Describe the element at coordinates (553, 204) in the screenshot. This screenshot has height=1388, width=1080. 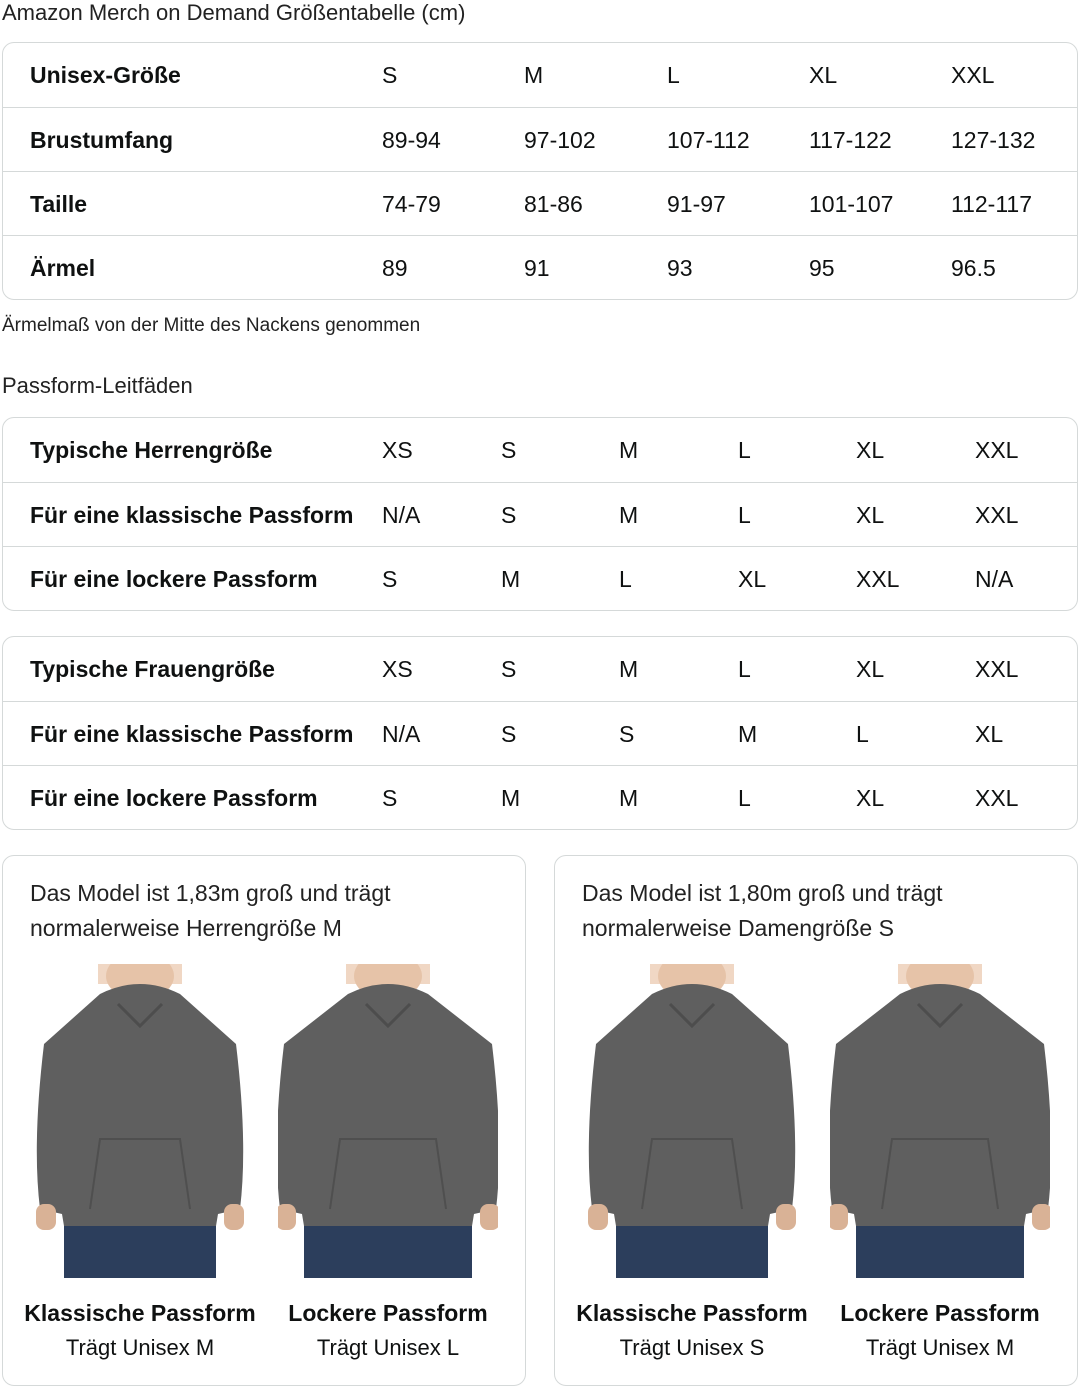
I see `table-cell: 81-86` at that location.